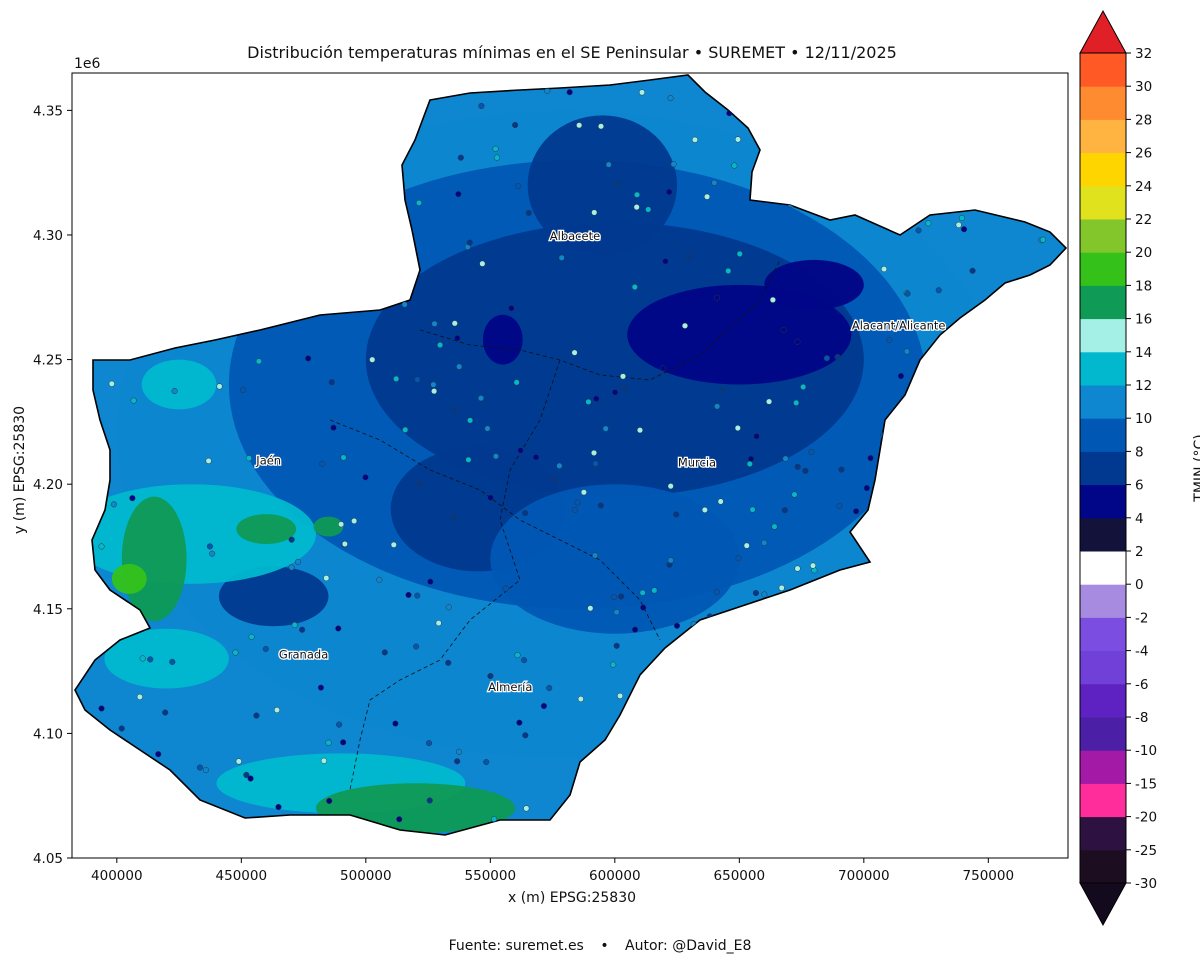  Describe the element at coordinates (1143, 54) in the screenshot. I see `colorbar-tick-label: 32` at that location.